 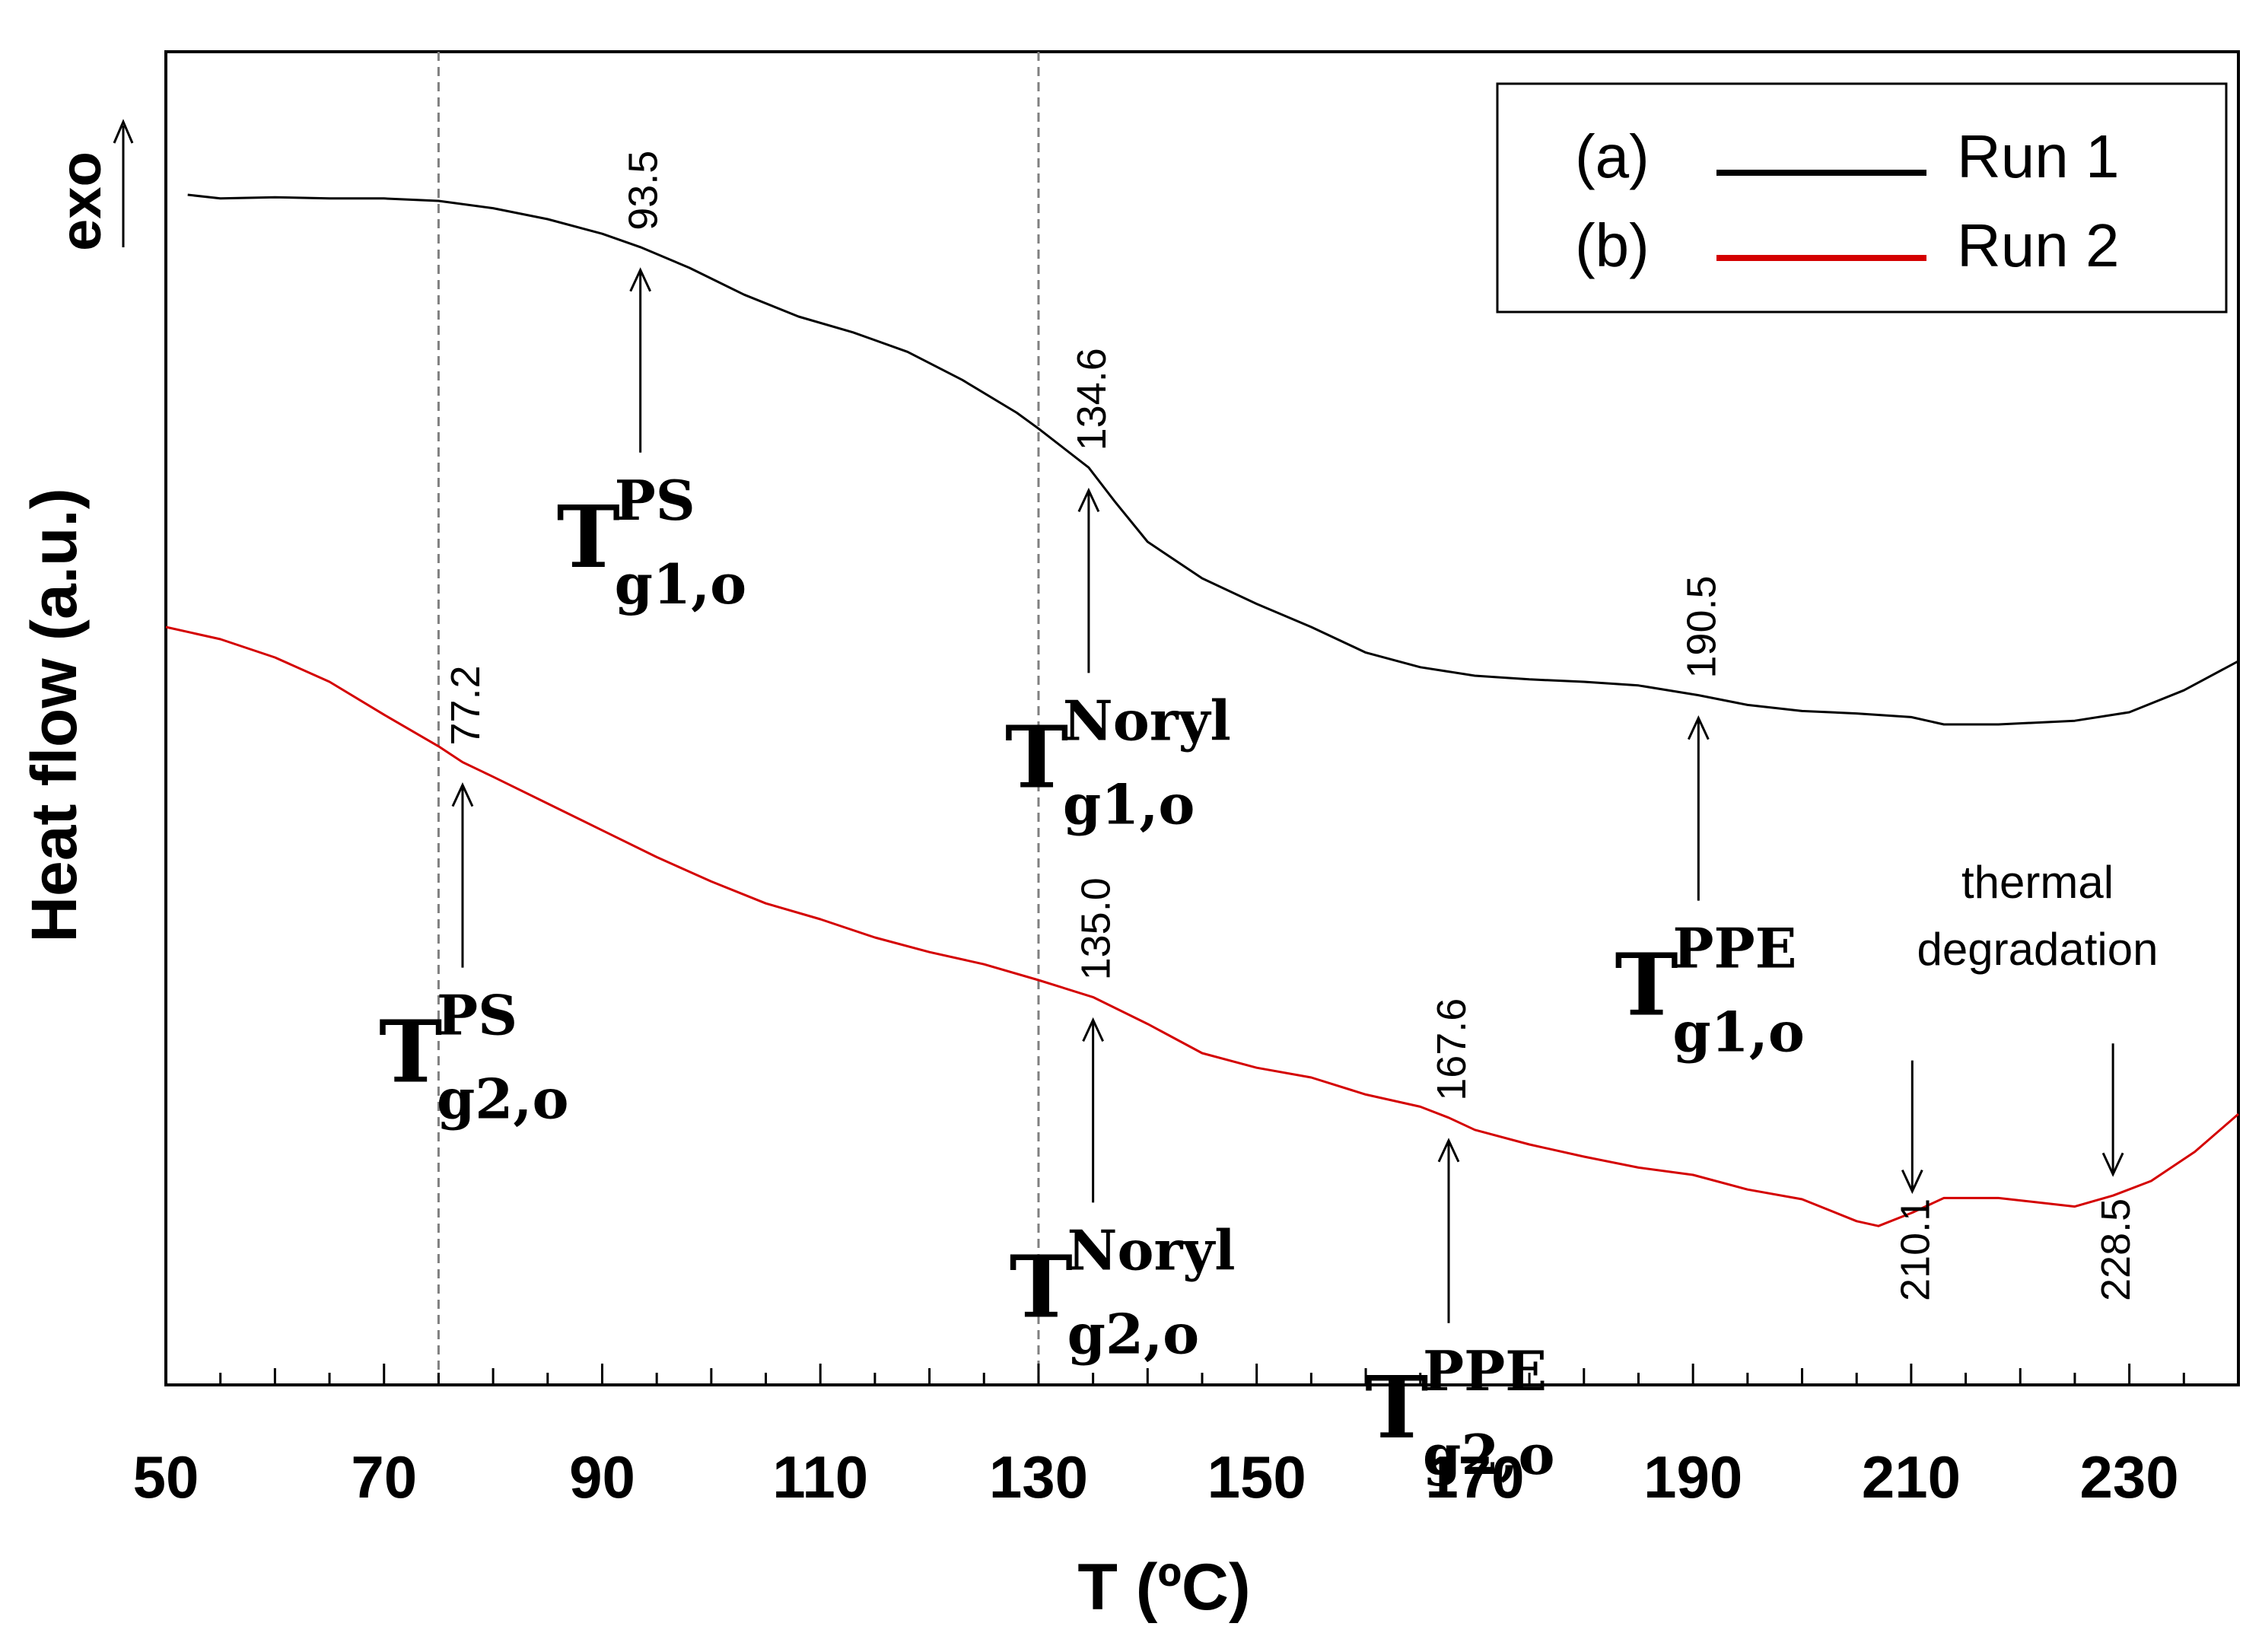 What do you see at coordinates (602, 1477) in the screenshot?
I see `x-tick-label-90: 90` at bounding box center [602, 1477].